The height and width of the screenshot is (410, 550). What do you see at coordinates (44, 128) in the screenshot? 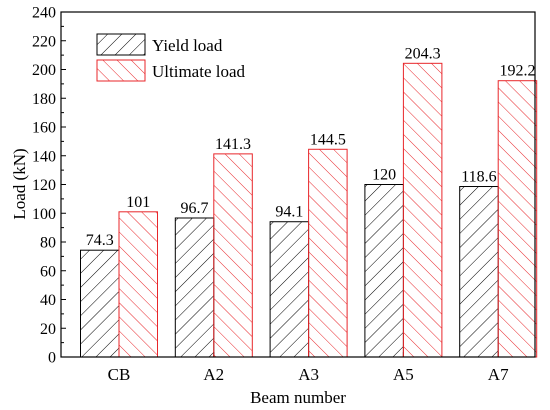
I see `y-tick-label: 160` at bounding box center [44, 128].